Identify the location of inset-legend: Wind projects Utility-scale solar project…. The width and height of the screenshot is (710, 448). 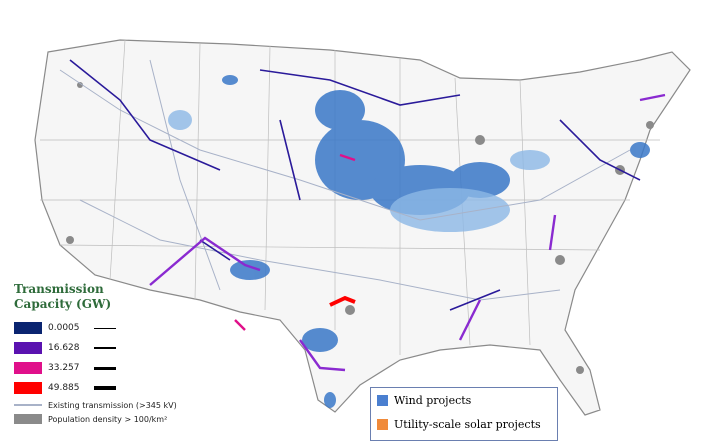
(464, 414).